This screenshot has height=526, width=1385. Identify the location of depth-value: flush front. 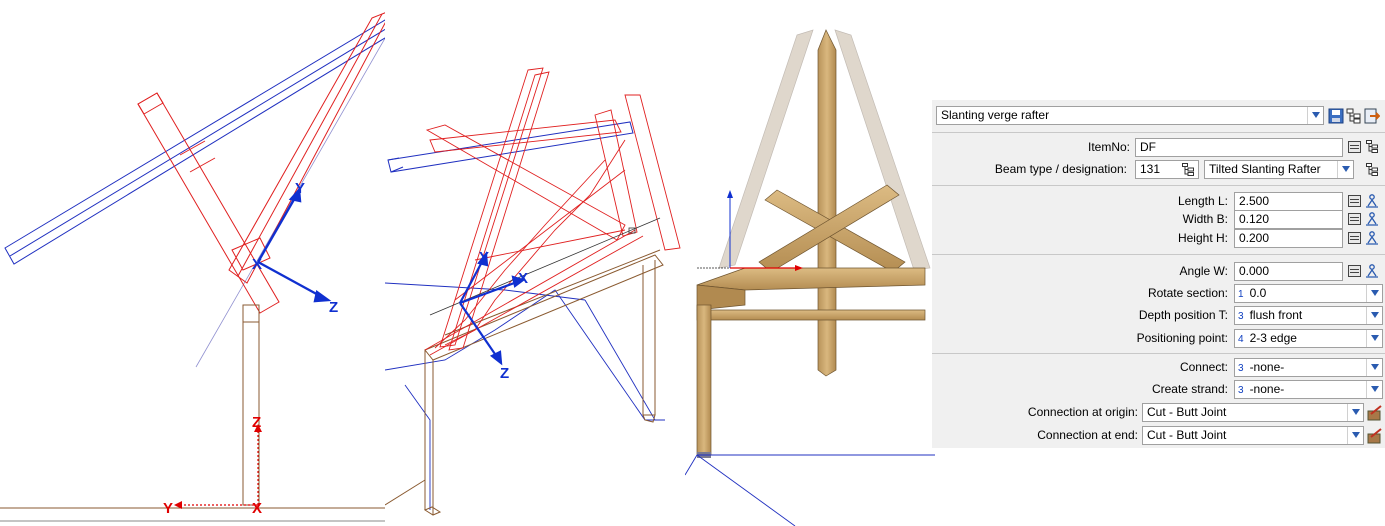
(1276, 315).